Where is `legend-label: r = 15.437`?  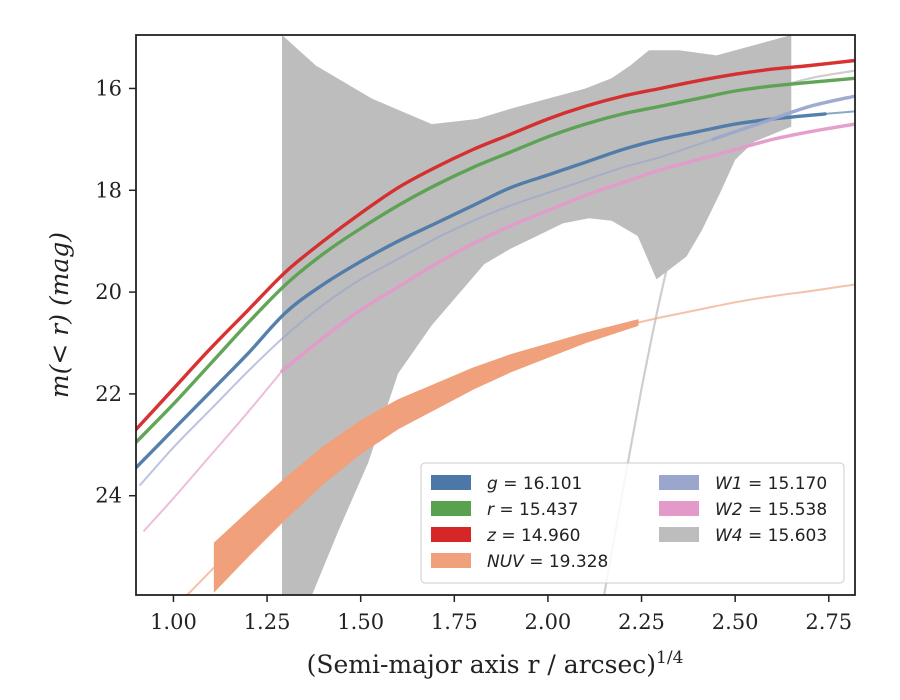 legend-label: r = 15.437 is located at coordinates (533, 510).